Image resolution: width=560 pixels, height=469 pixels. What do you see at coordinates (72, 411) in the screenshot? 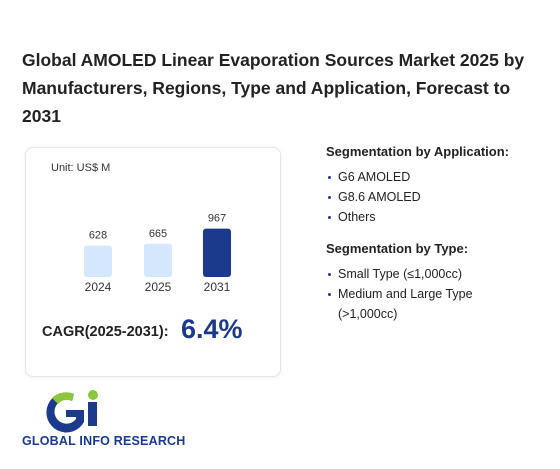
I see `logo-mark` at bounding box center [72, 411].